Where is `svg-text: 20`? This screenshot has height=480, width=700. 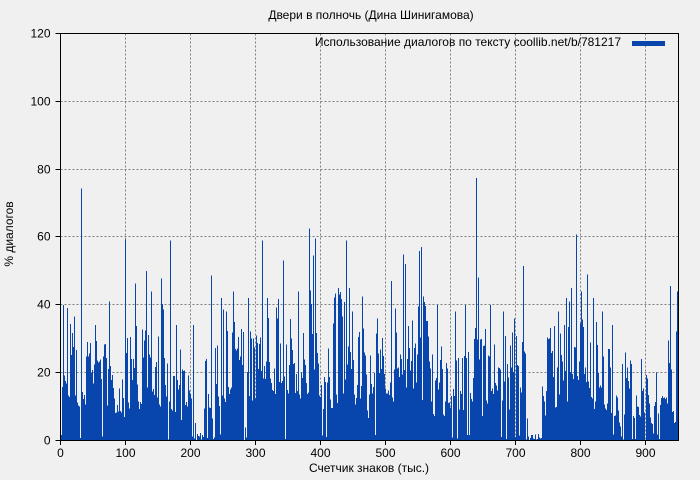
svg-text: 20 is located at coordinates (44, 373).